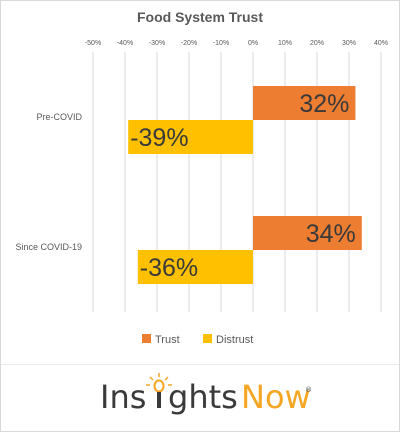 This screenshot has height=432, width=400. Describe the element at coordinates (285, 43) in the screenshot. I see `x-tick-label: 10%` at that location.